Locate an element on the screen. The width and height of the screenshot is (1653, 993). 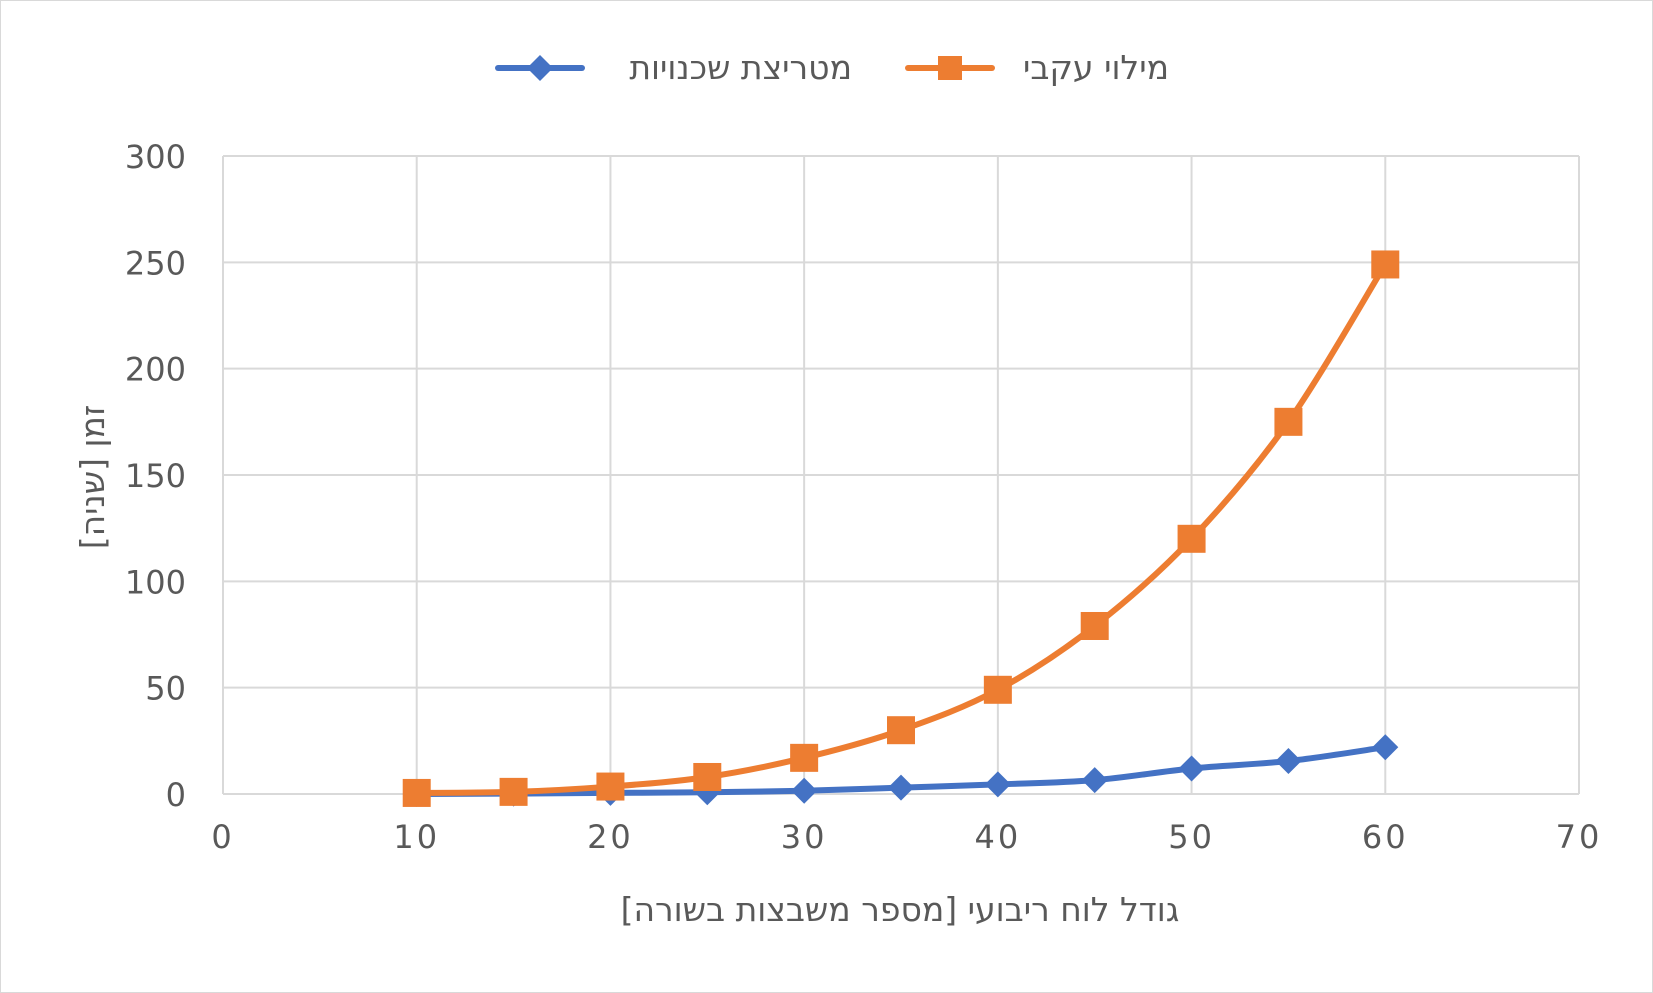
x-tick-label-7: 70 is located at coordinates (1579, 837).